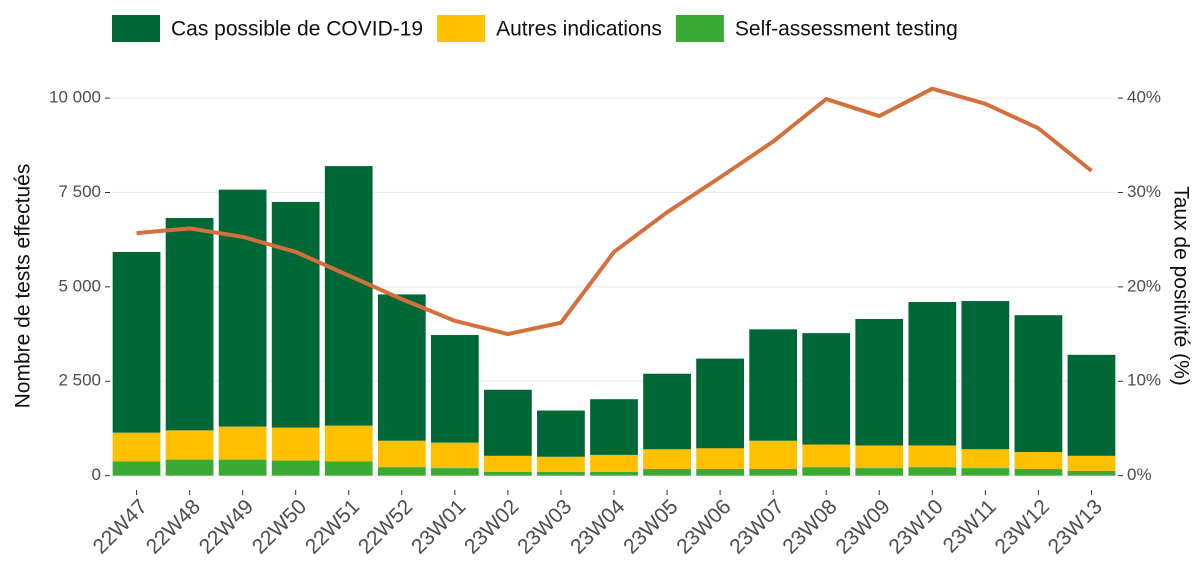 The width and height of the screenshot is (1194, 571). I want to click on y-tick-label: 0, so click(96, 474).